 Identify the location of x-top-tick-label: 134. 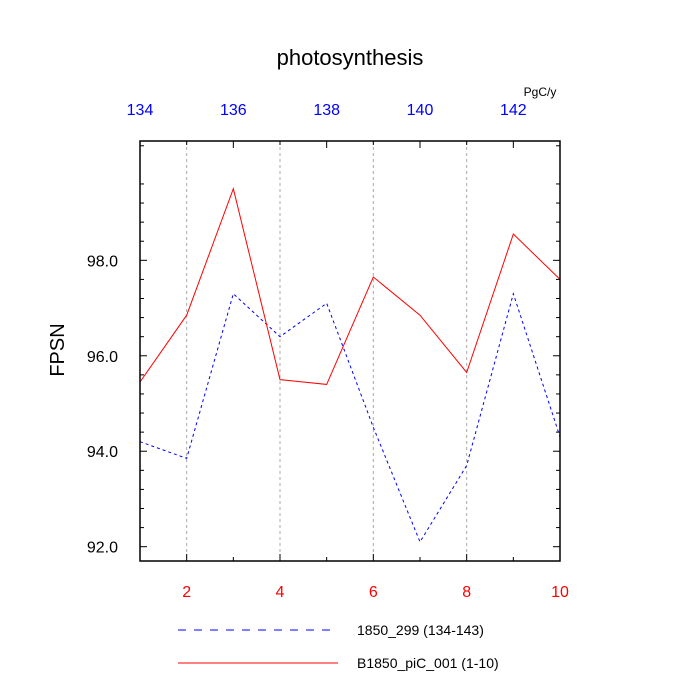
(140, 110).